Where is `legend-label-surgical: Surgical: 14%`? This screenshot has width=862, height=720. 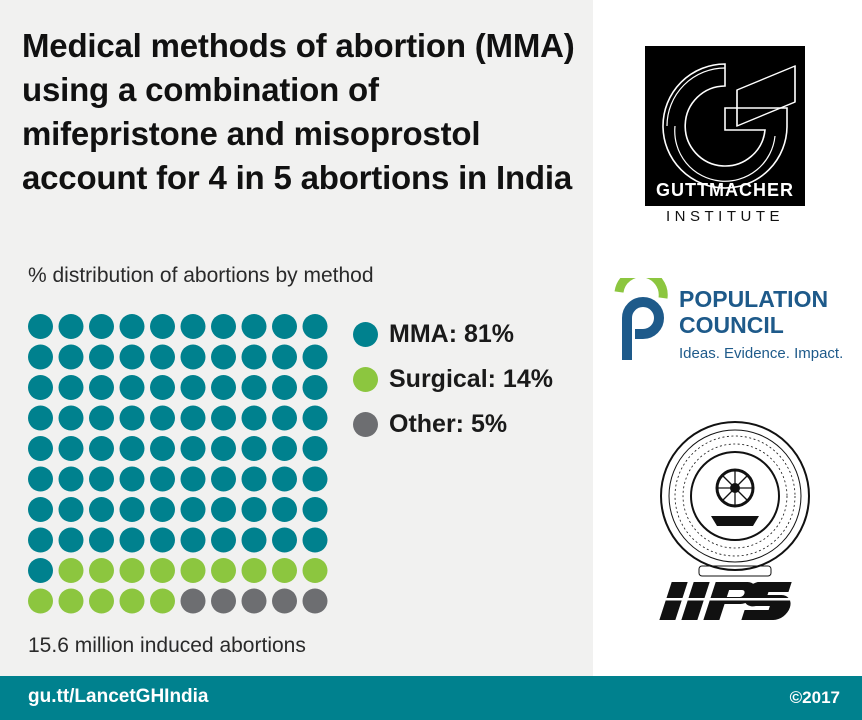 legend-label-surgical: Surgical: 14% is located at coordinates (471, 379).